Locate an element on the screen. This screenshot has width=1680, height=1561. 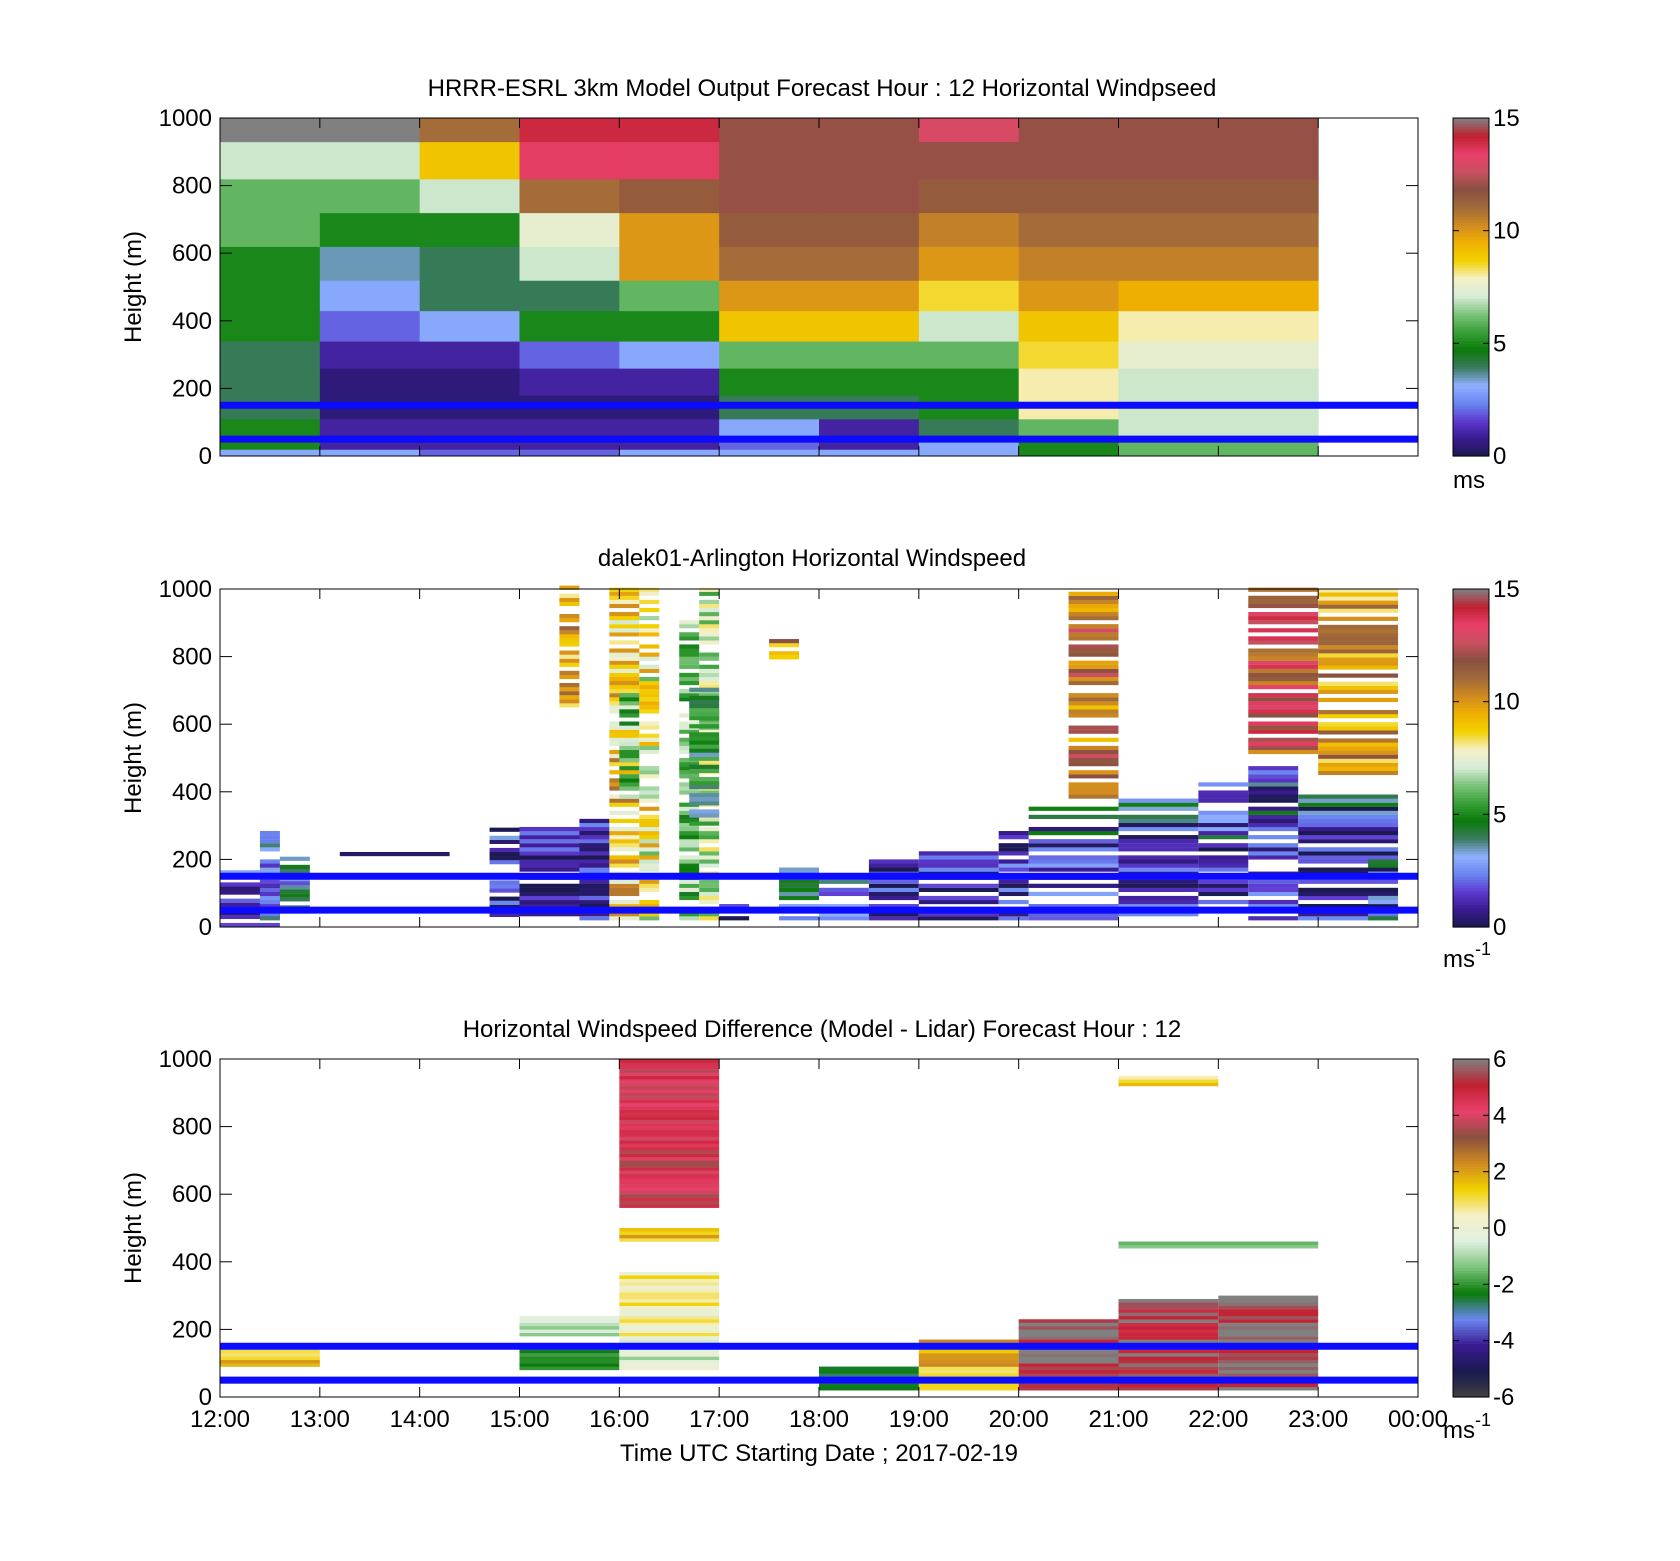
colorbar-frame is located at coordinates (1471, 758).